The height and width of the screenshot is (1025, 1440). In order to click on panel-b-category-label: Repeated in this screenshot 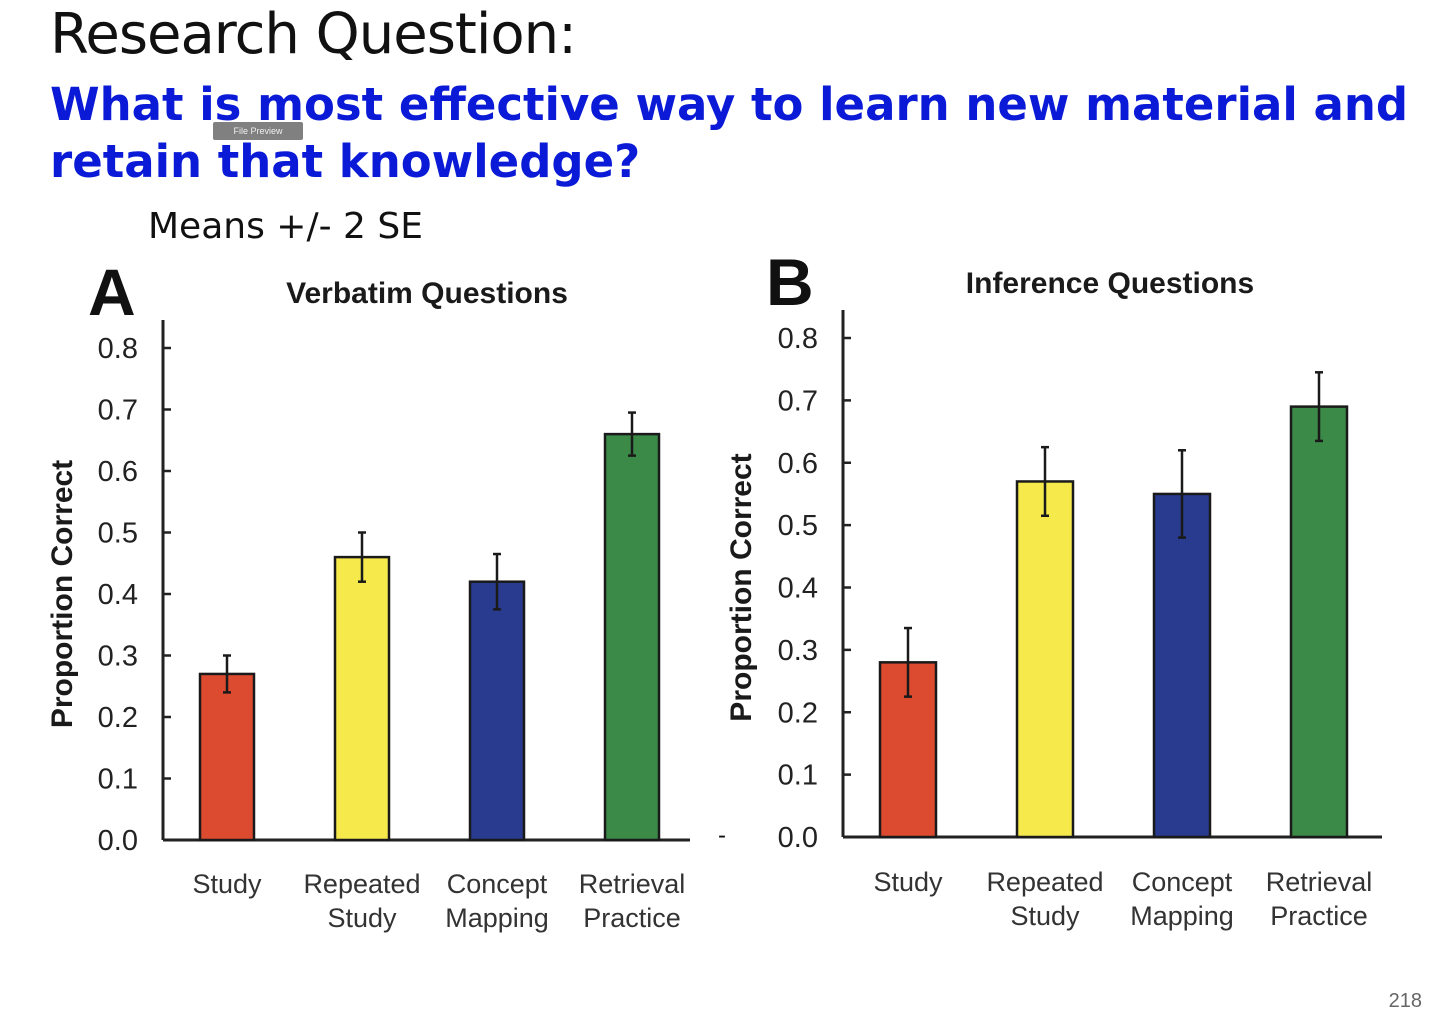, I will do `click(1044, 882)`.